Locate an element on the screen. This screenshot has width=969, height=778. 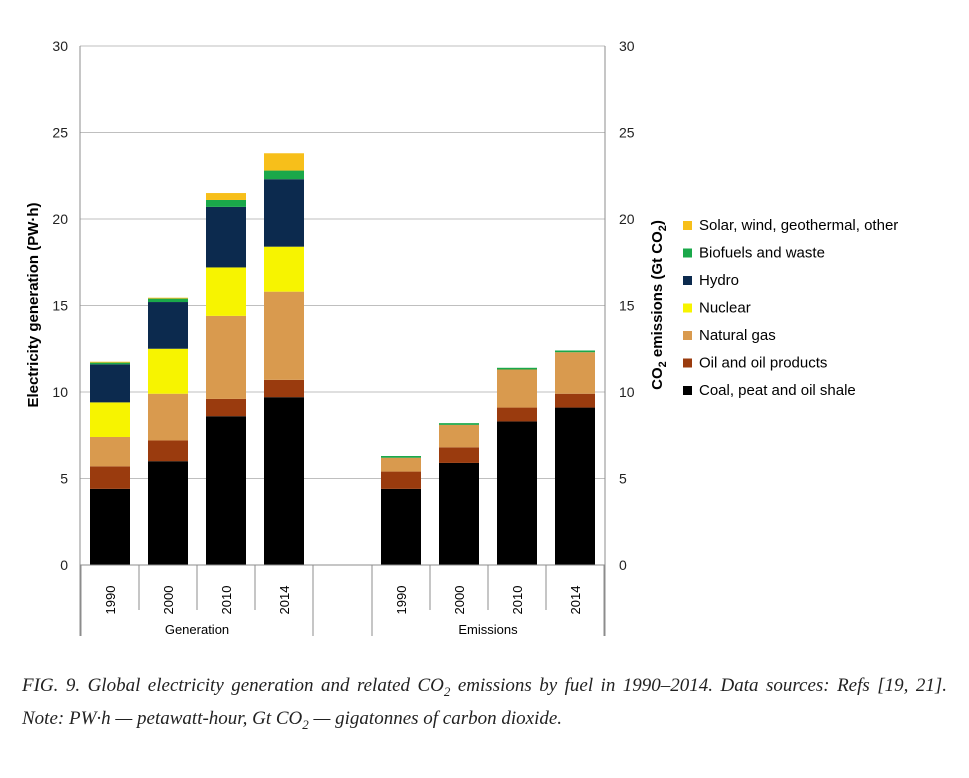
right-tick-label: 30 is located at coordinates (627, 46).